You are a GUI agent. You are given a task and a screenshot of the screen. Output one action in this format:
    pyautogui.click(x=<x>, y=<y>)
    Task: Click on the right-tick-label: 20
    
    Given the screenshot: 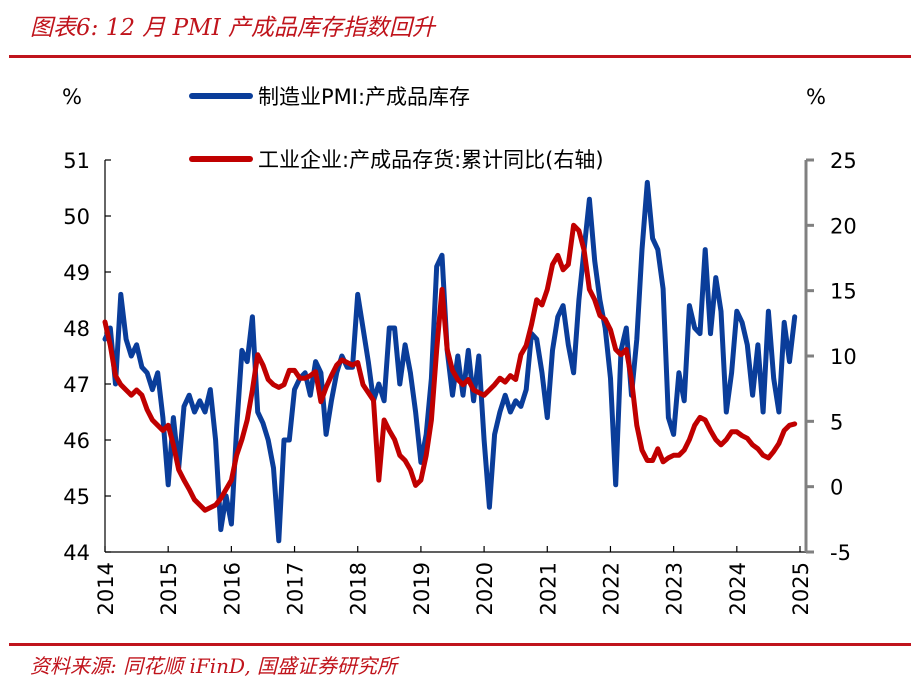 What is the action you would take?
    pyautogui.click(x=843, y=226)
    